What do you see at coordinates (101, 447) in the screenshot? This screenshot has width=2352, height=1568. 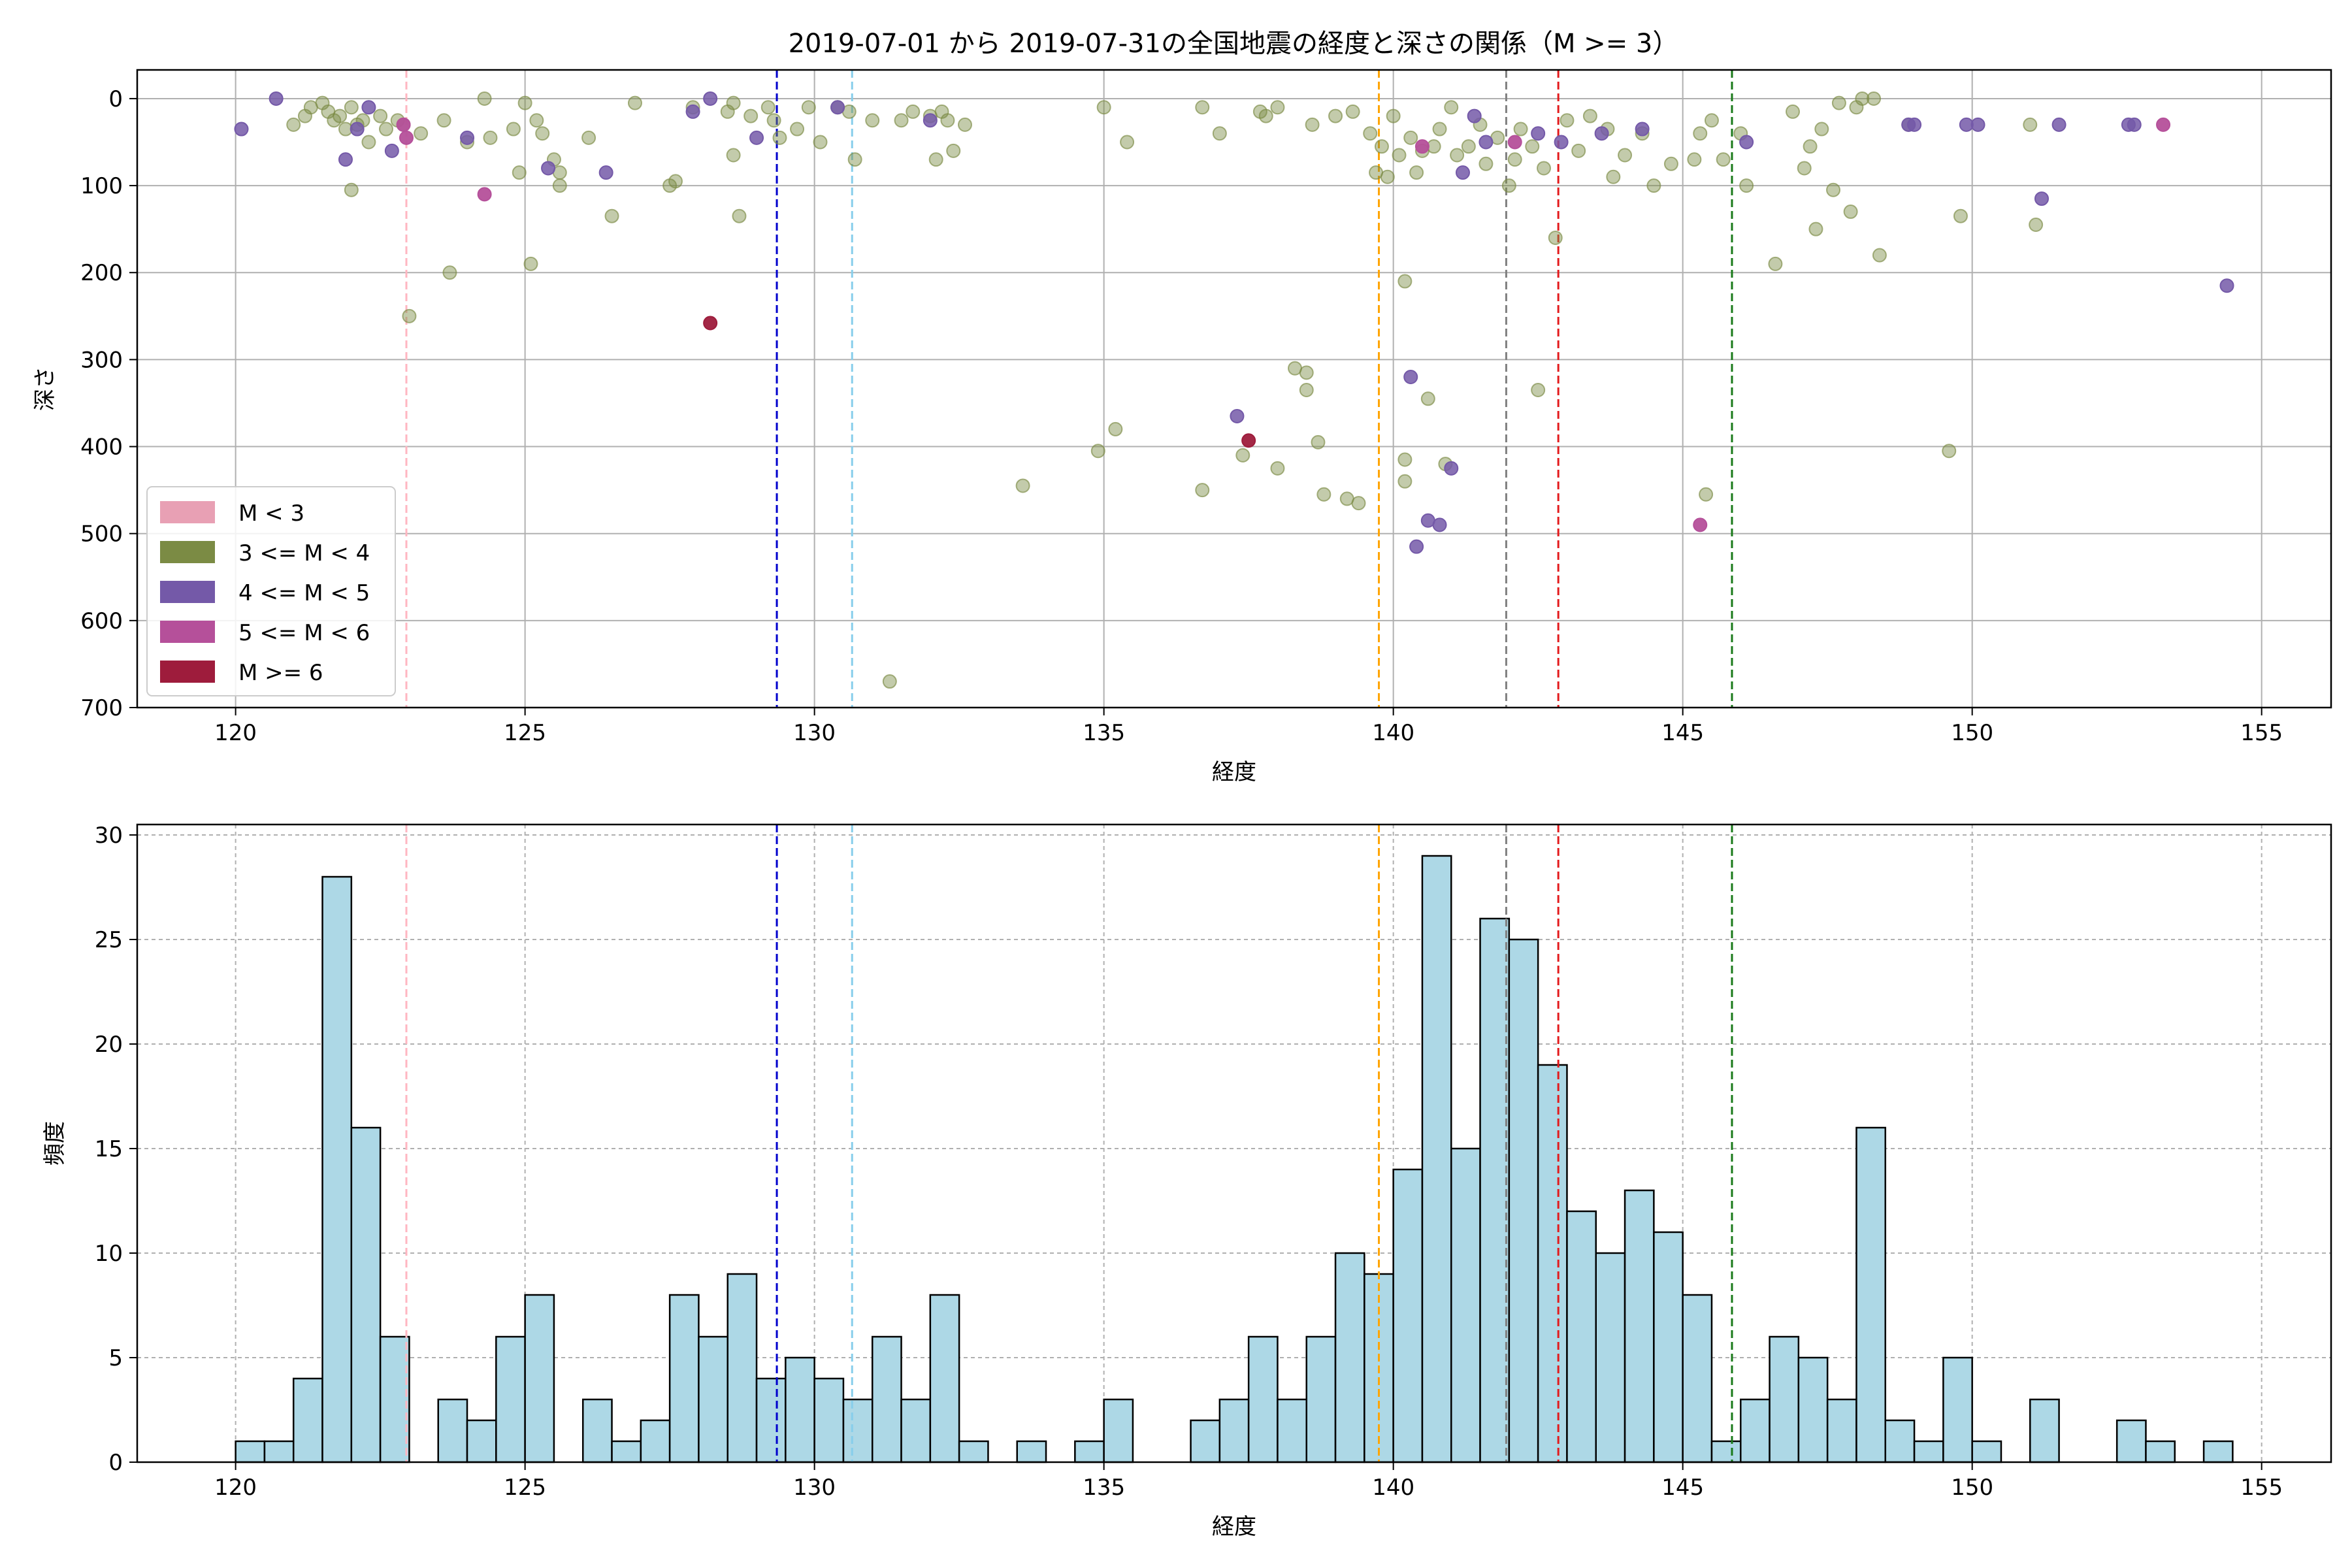 I see `scatter-y-tick-label: 400` at bounding box center [101, 447].